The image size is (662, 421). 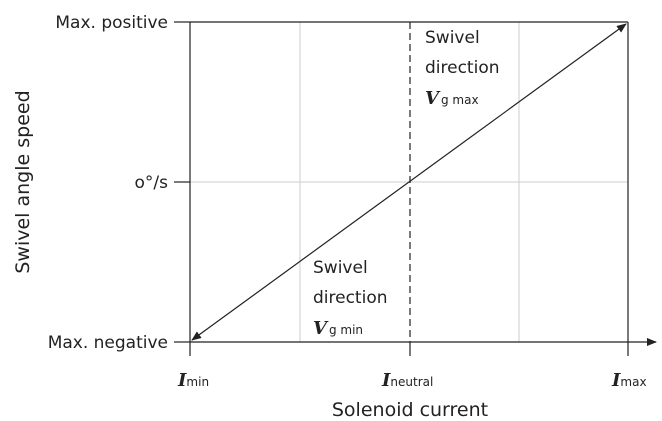 I want to click on y-label: Max. negative, so click(x=108, y=343).